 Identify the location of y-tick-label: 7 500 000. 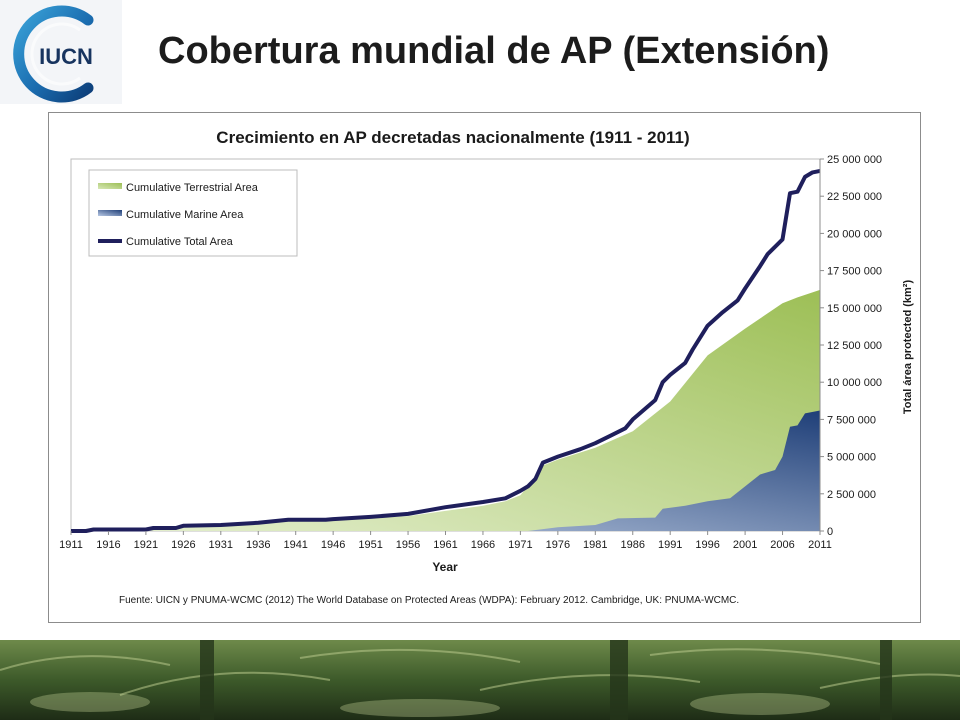
(851, 420).